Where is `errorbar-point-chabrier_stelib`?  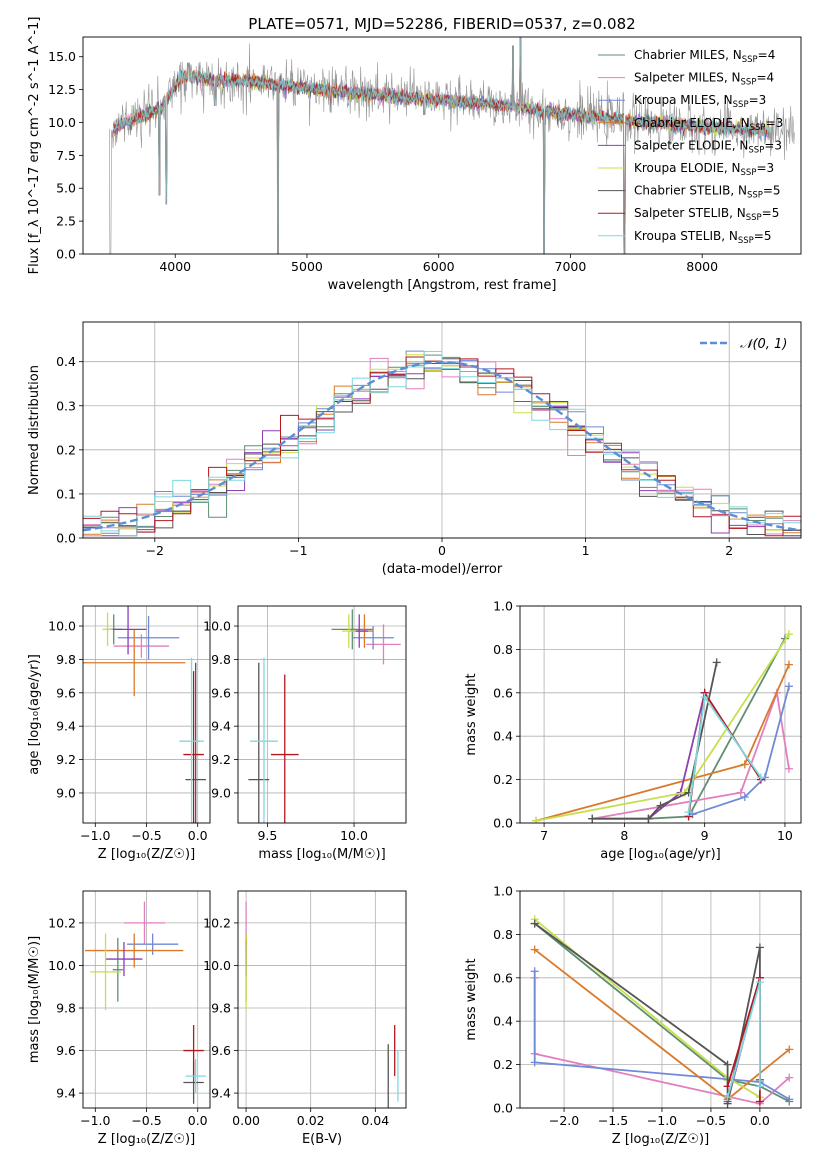 errorbar-point-chabrier_stelib is located at coordinates (259, 742).